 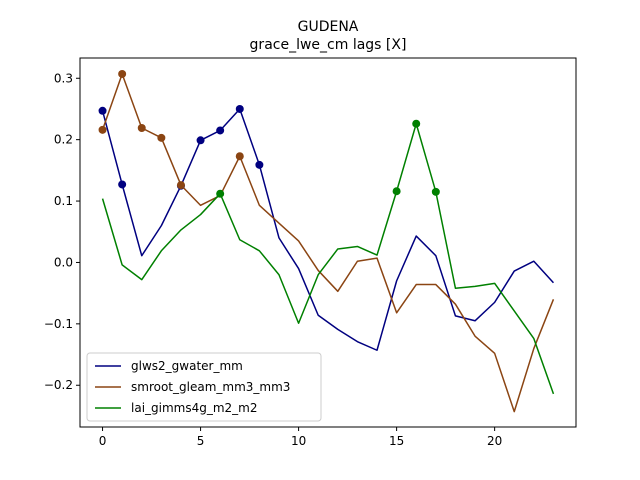 What do you see at coordinates (328, 45) in the screenshot?
I see `chart-subtitle: grace_lwe_cm lags [X]` at bounding box center [328, 45].